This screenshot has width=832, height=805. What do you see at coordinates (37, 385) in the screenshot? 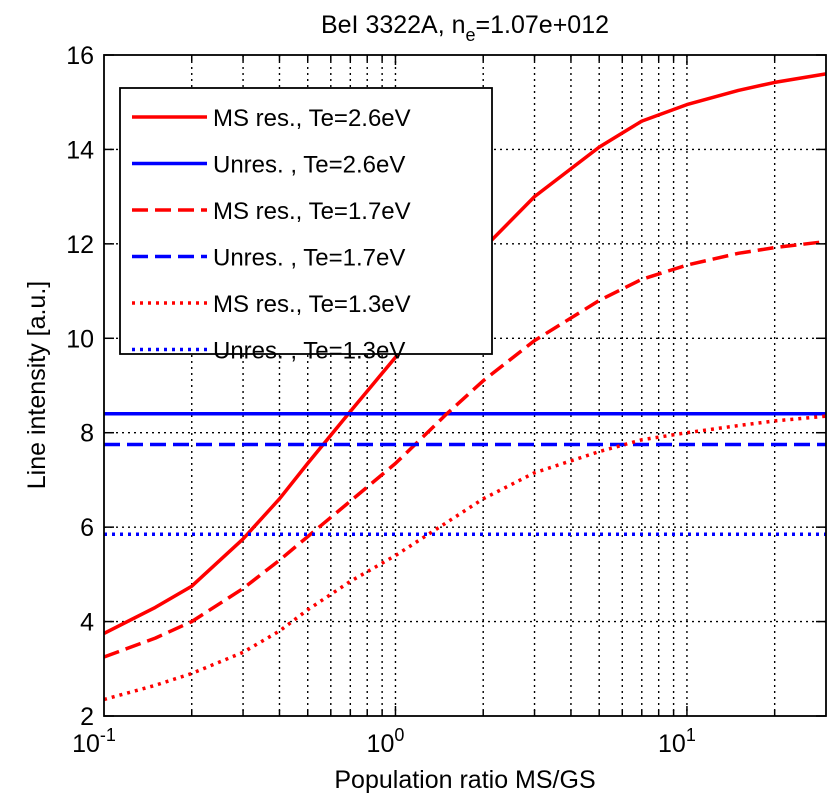
I see `y-axis-label: Line intensity [a.u.]` at bounding box center [37, 385].